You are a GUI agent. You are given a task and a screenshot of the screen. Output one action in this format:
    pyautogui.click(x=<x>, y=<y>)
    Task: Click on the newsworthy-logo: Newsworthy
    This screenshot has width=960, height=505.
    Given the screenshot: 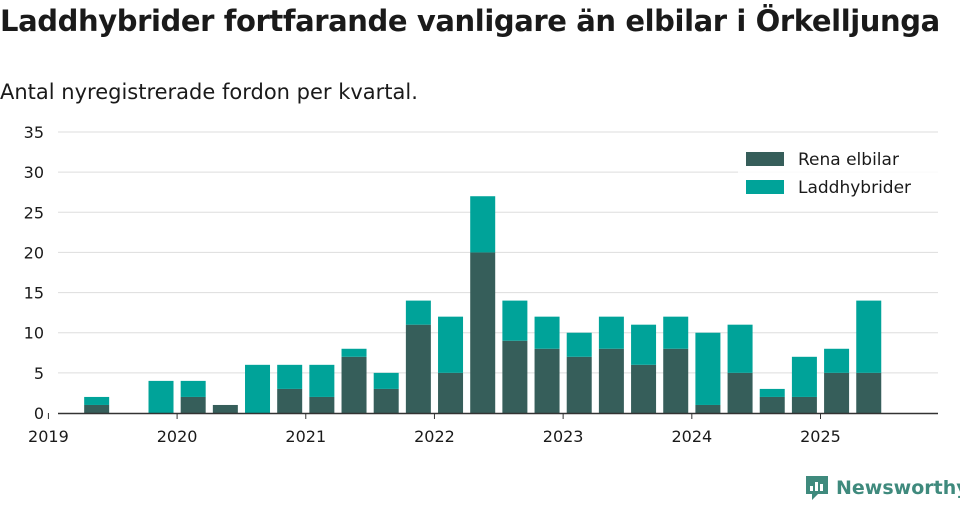 What is the action you would take?
    pyautogui.click(x=882, y=488)
    